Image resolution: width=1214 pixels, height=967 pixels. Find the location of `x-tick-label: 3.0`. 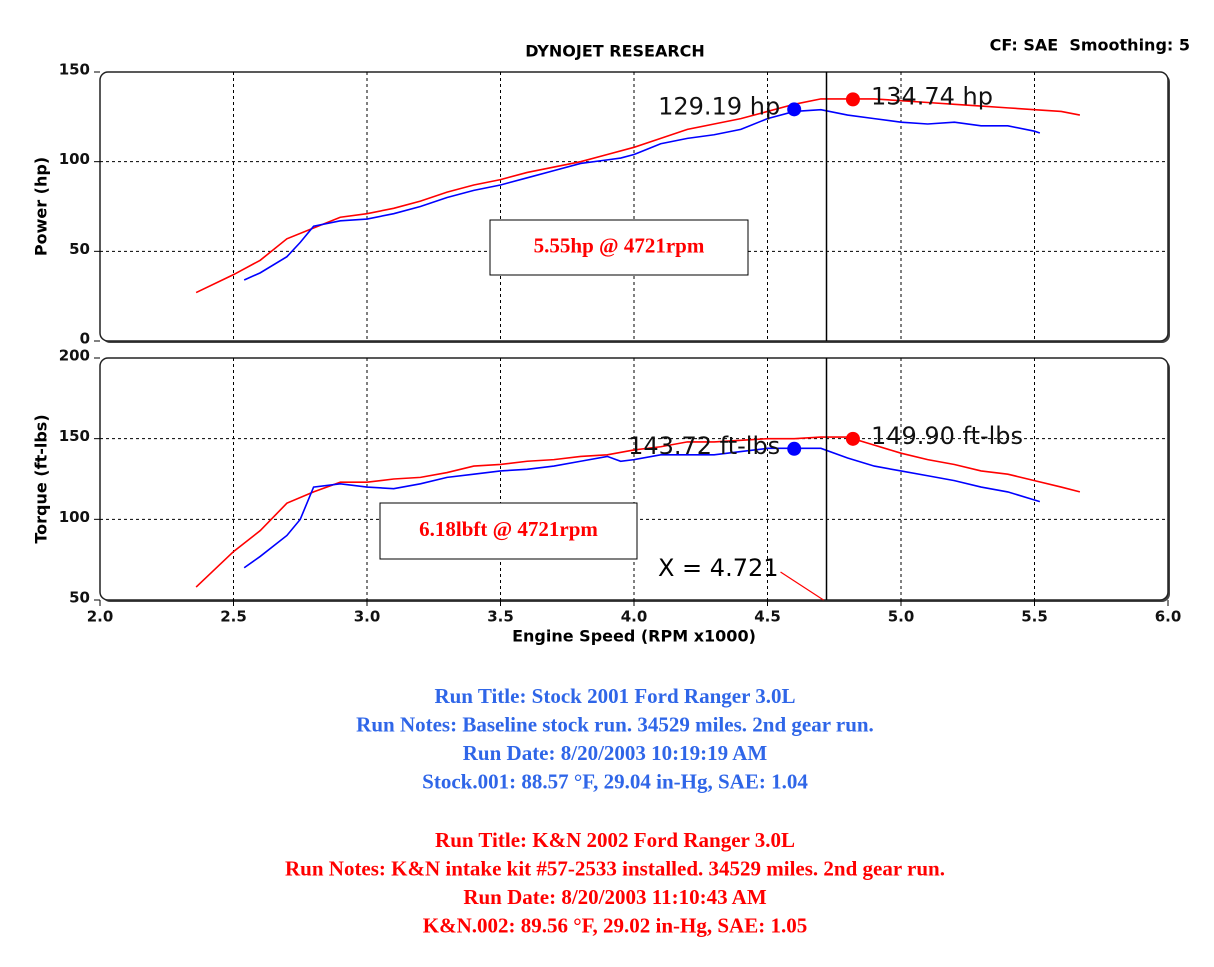

x-tick-label: 3.0 is located at coordinates (367, 617).